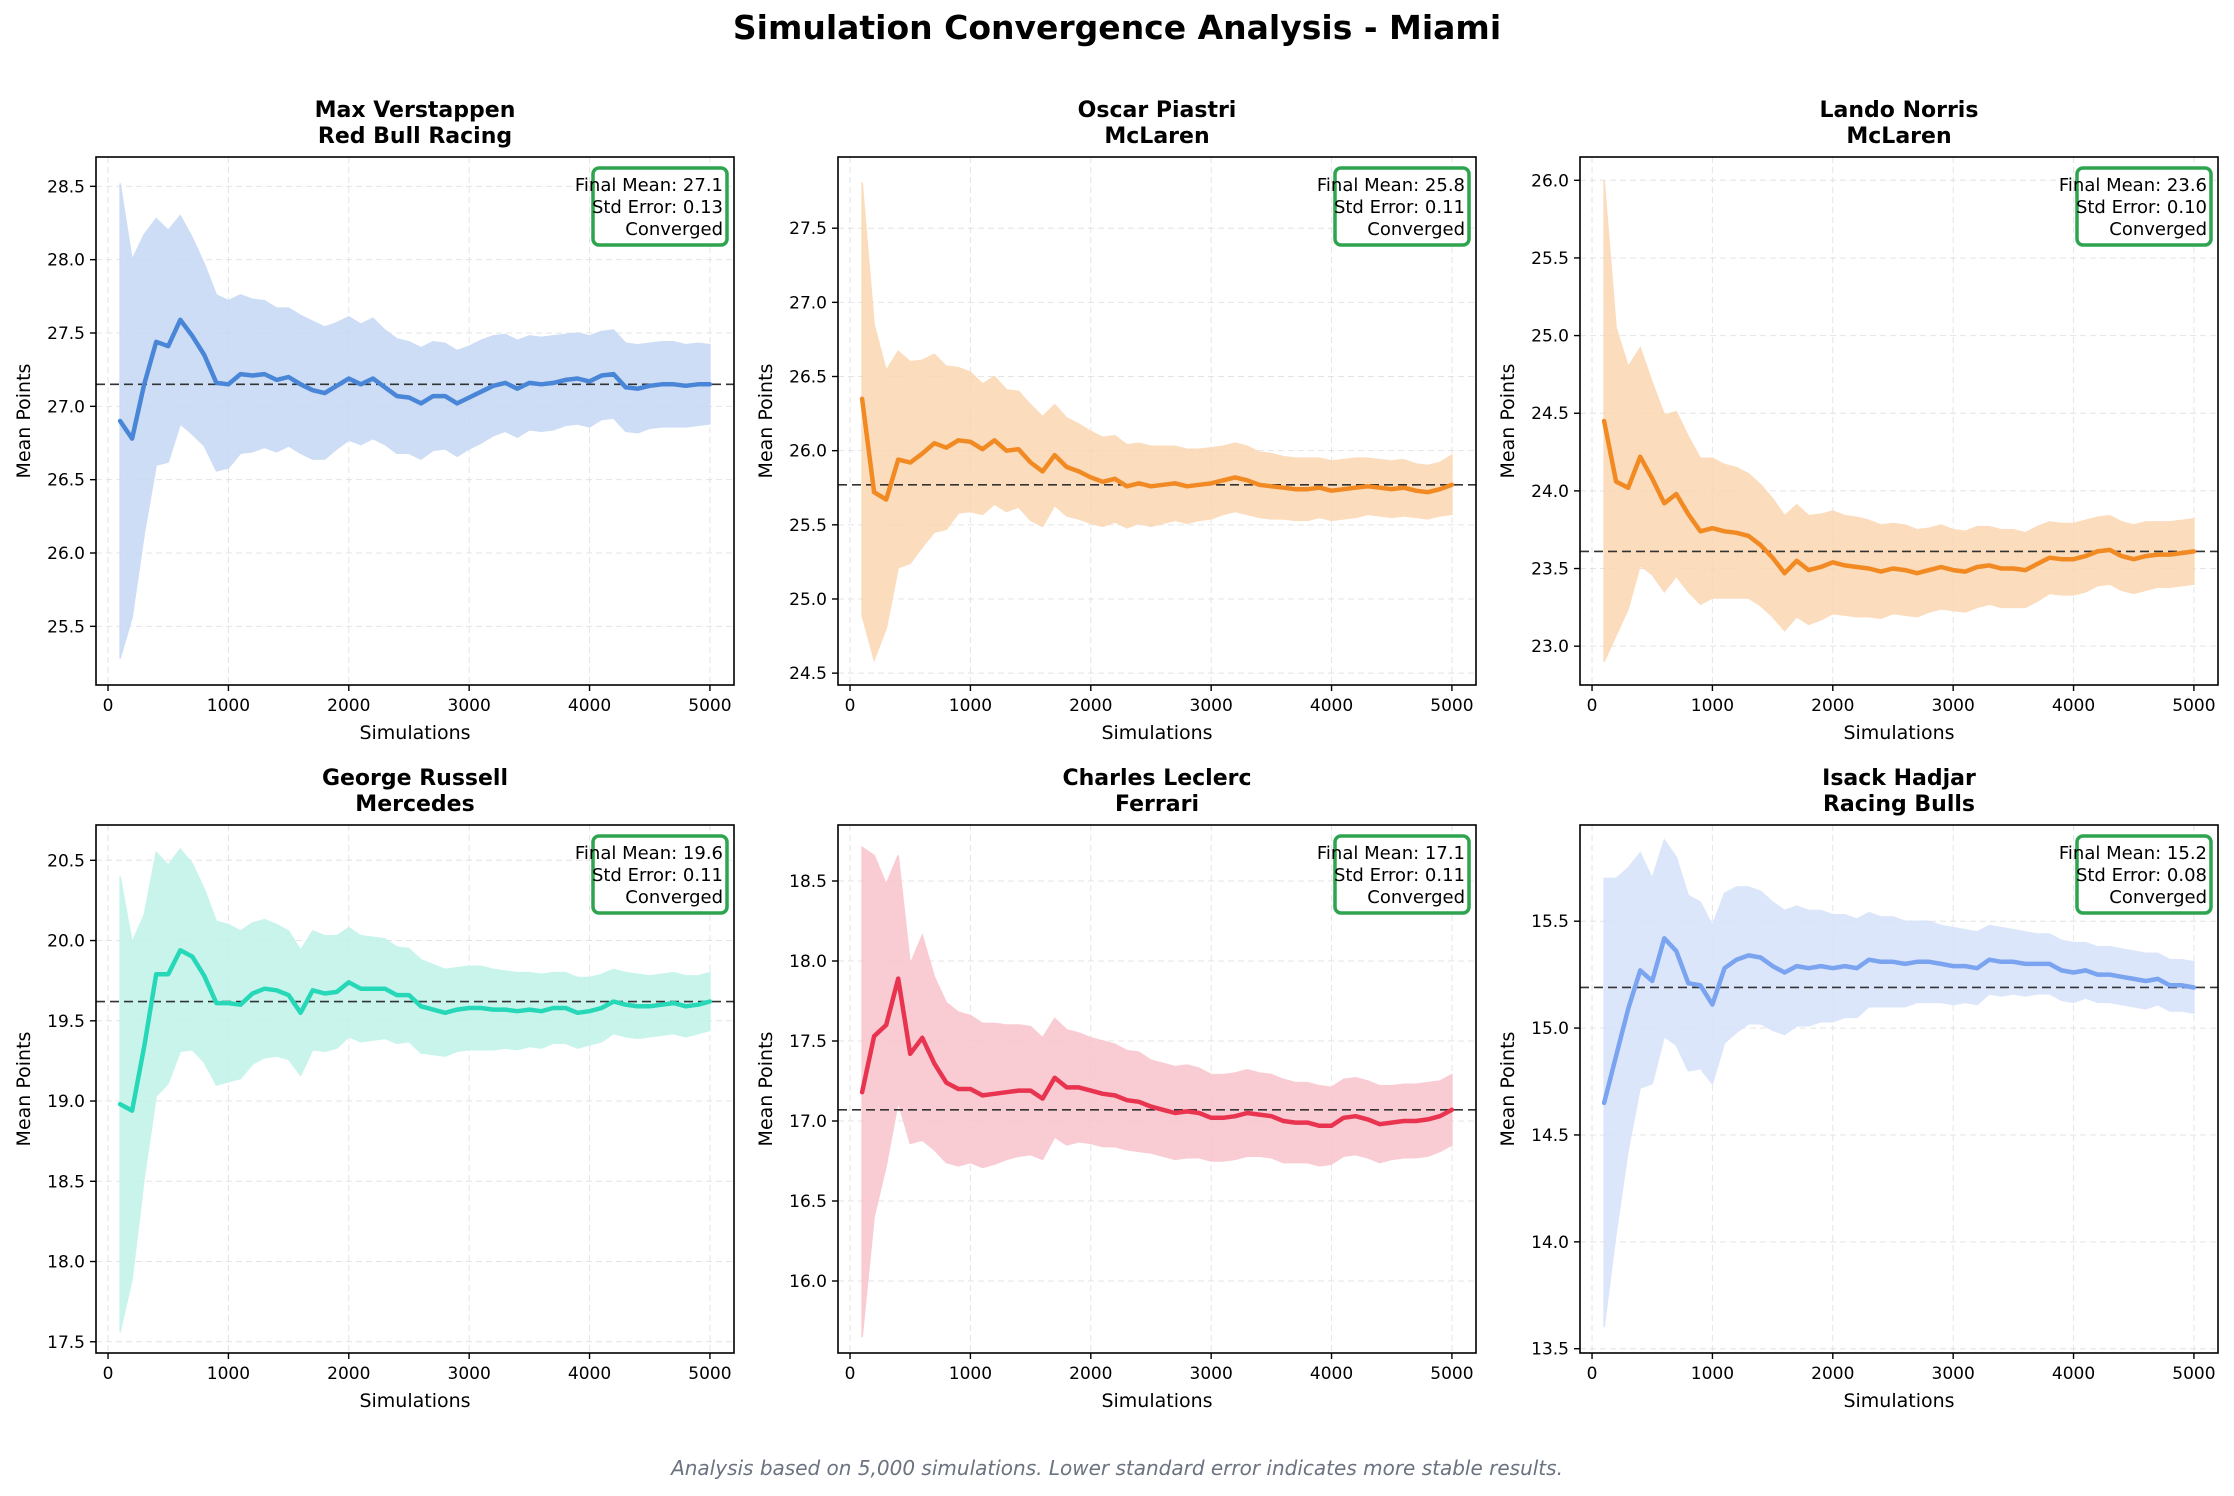 The height and width of the screenshot is (1496, 2234). What do you see at coordinates (66, 861) in the screenshot?
I see `y-tick-label: 20.5` at bounding box center [66, 861].